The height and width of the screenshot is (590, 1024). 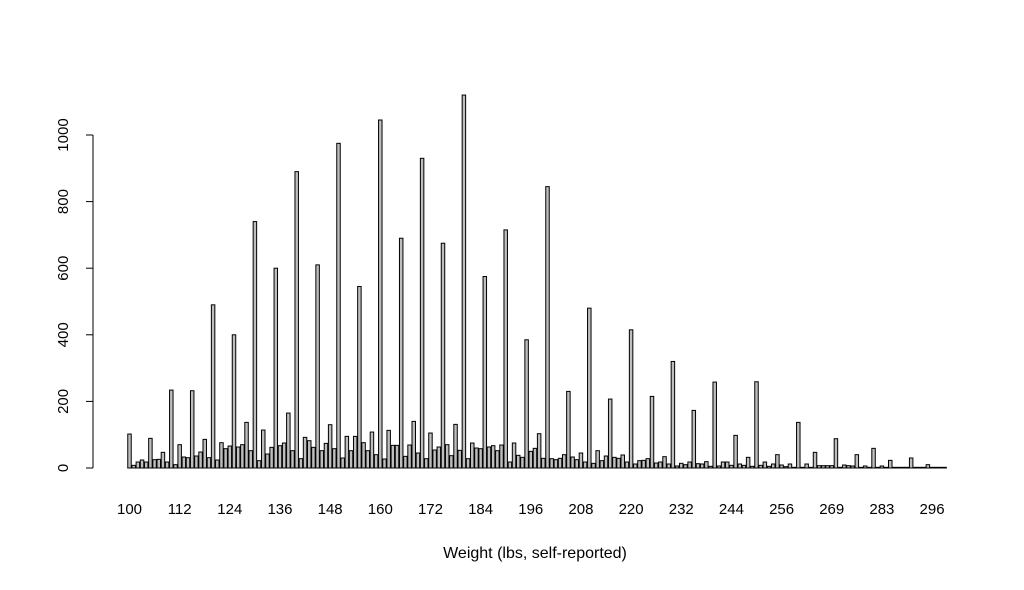 I want to click on x-tick-label: 124, so click(x=229, y=509).